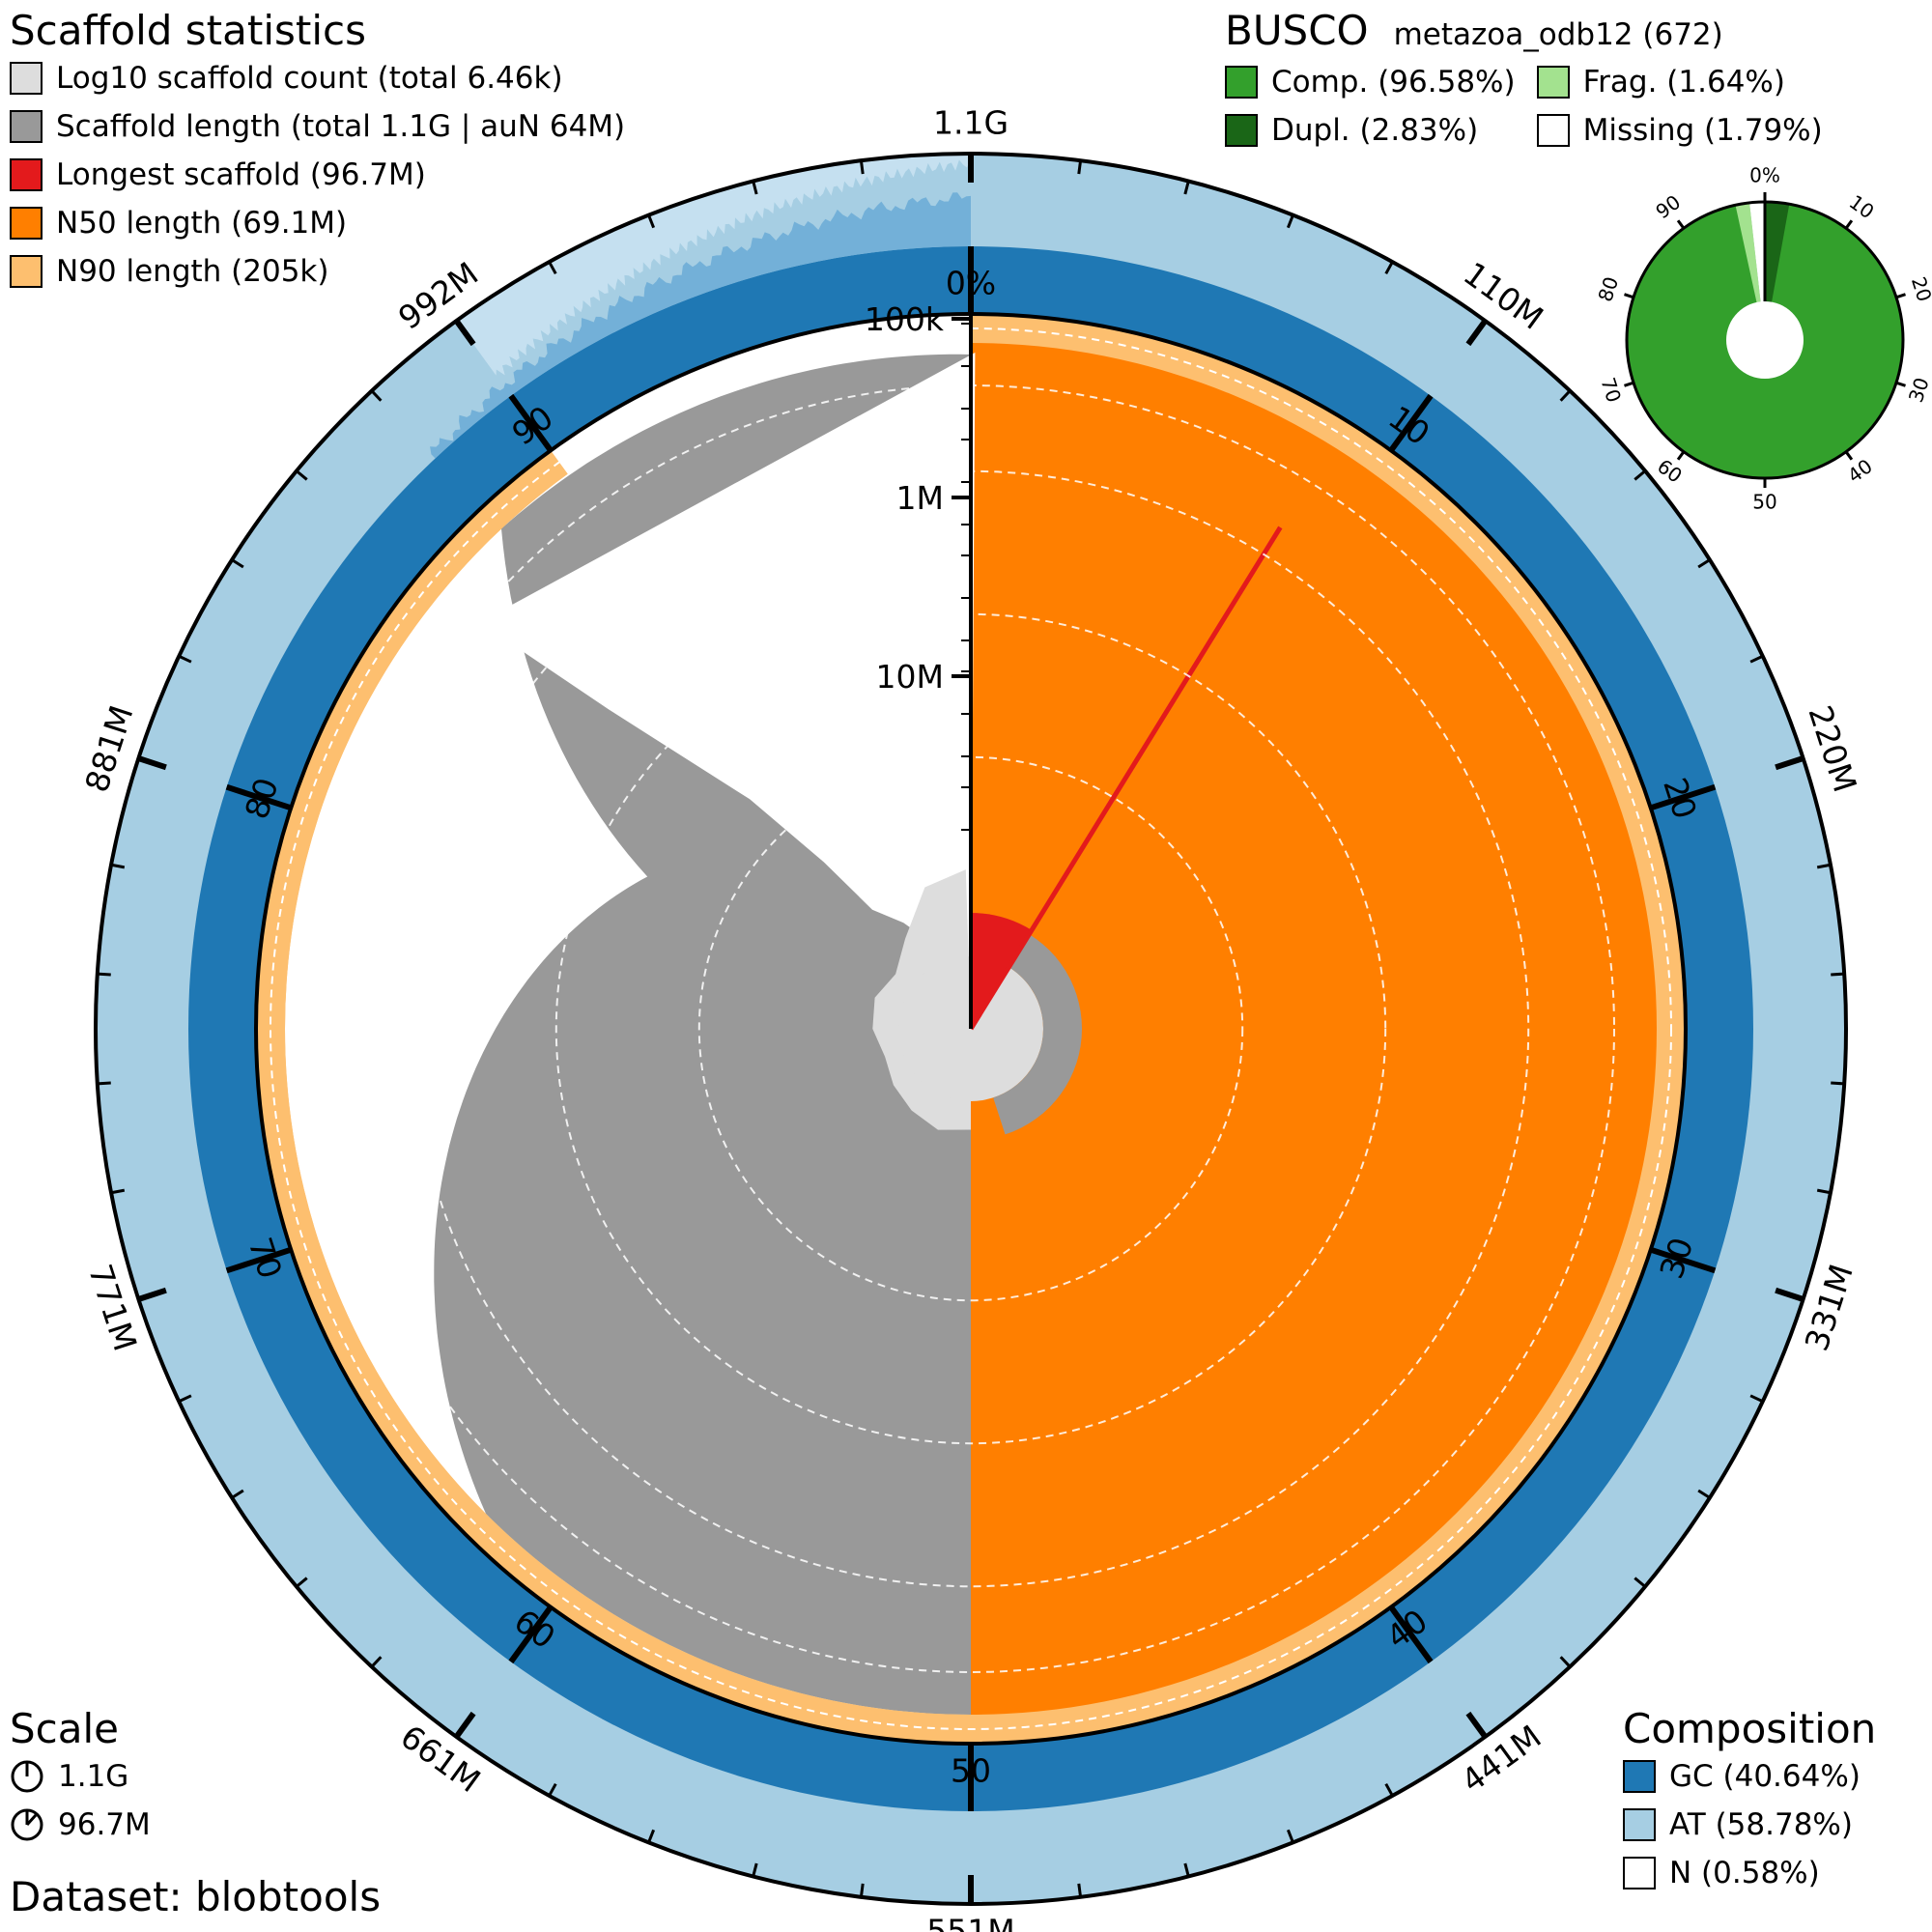  I want to click on busco-tick-label-2: 20, so click(1919, 289).